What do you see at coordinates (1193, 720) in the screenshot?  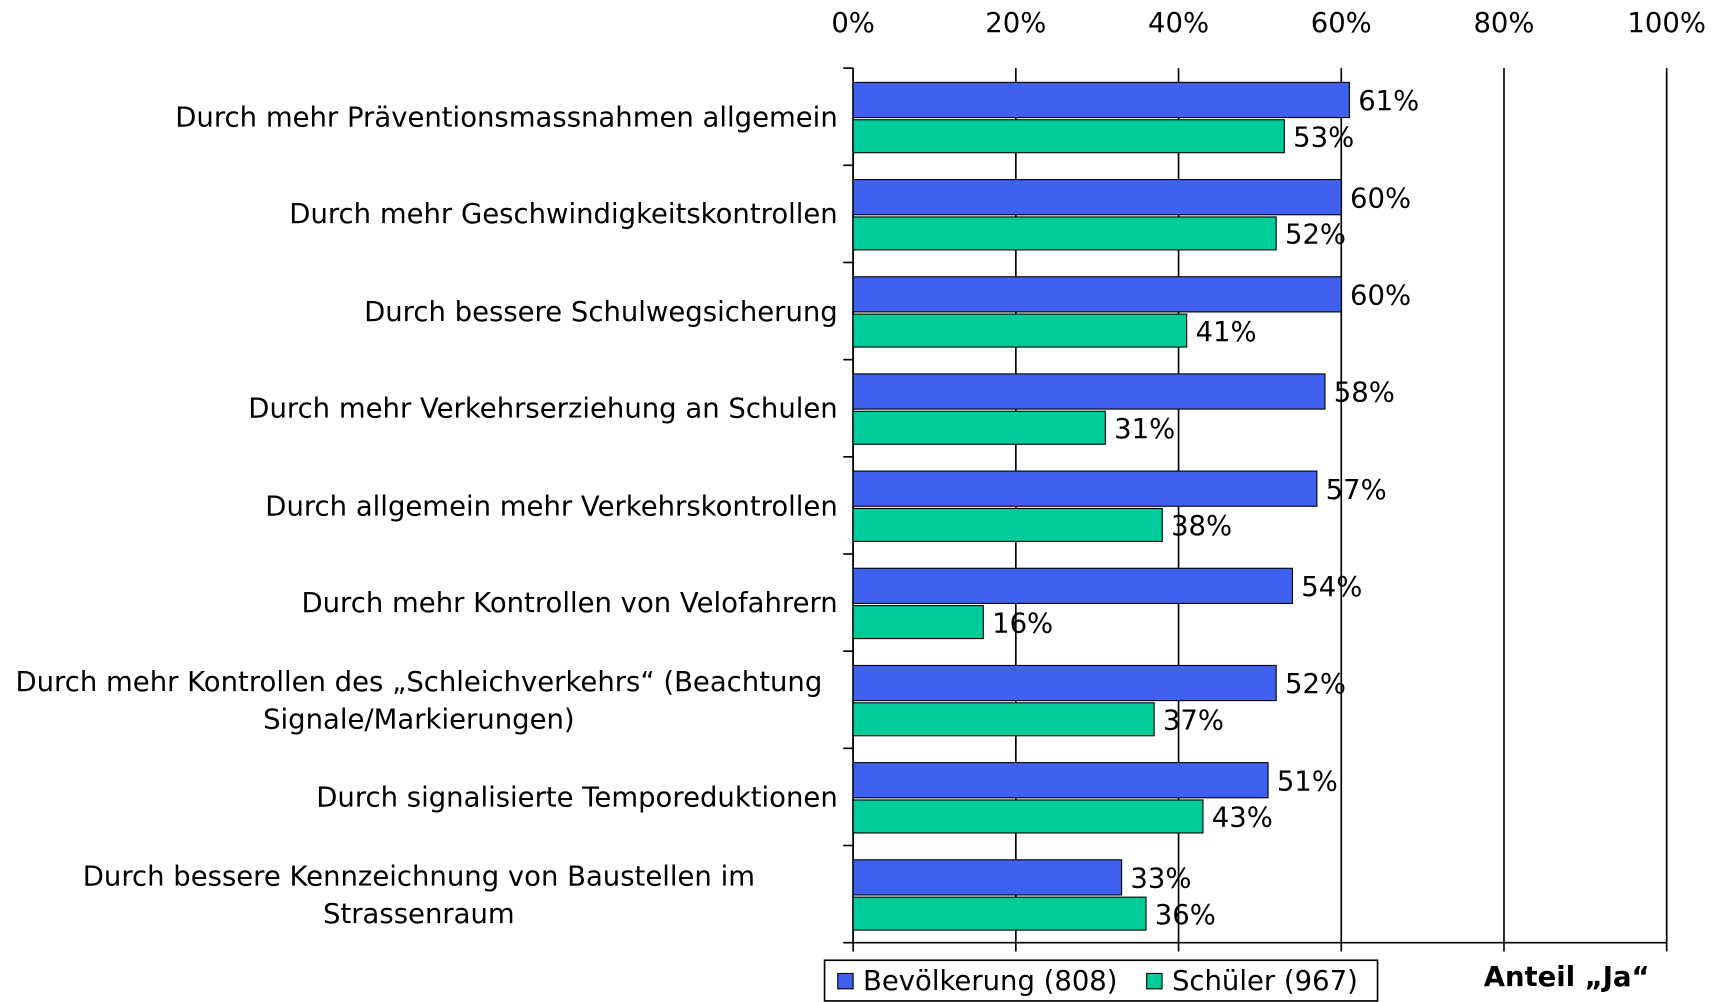 I see `value-label: 37%` at bounding box center [1193, 720].